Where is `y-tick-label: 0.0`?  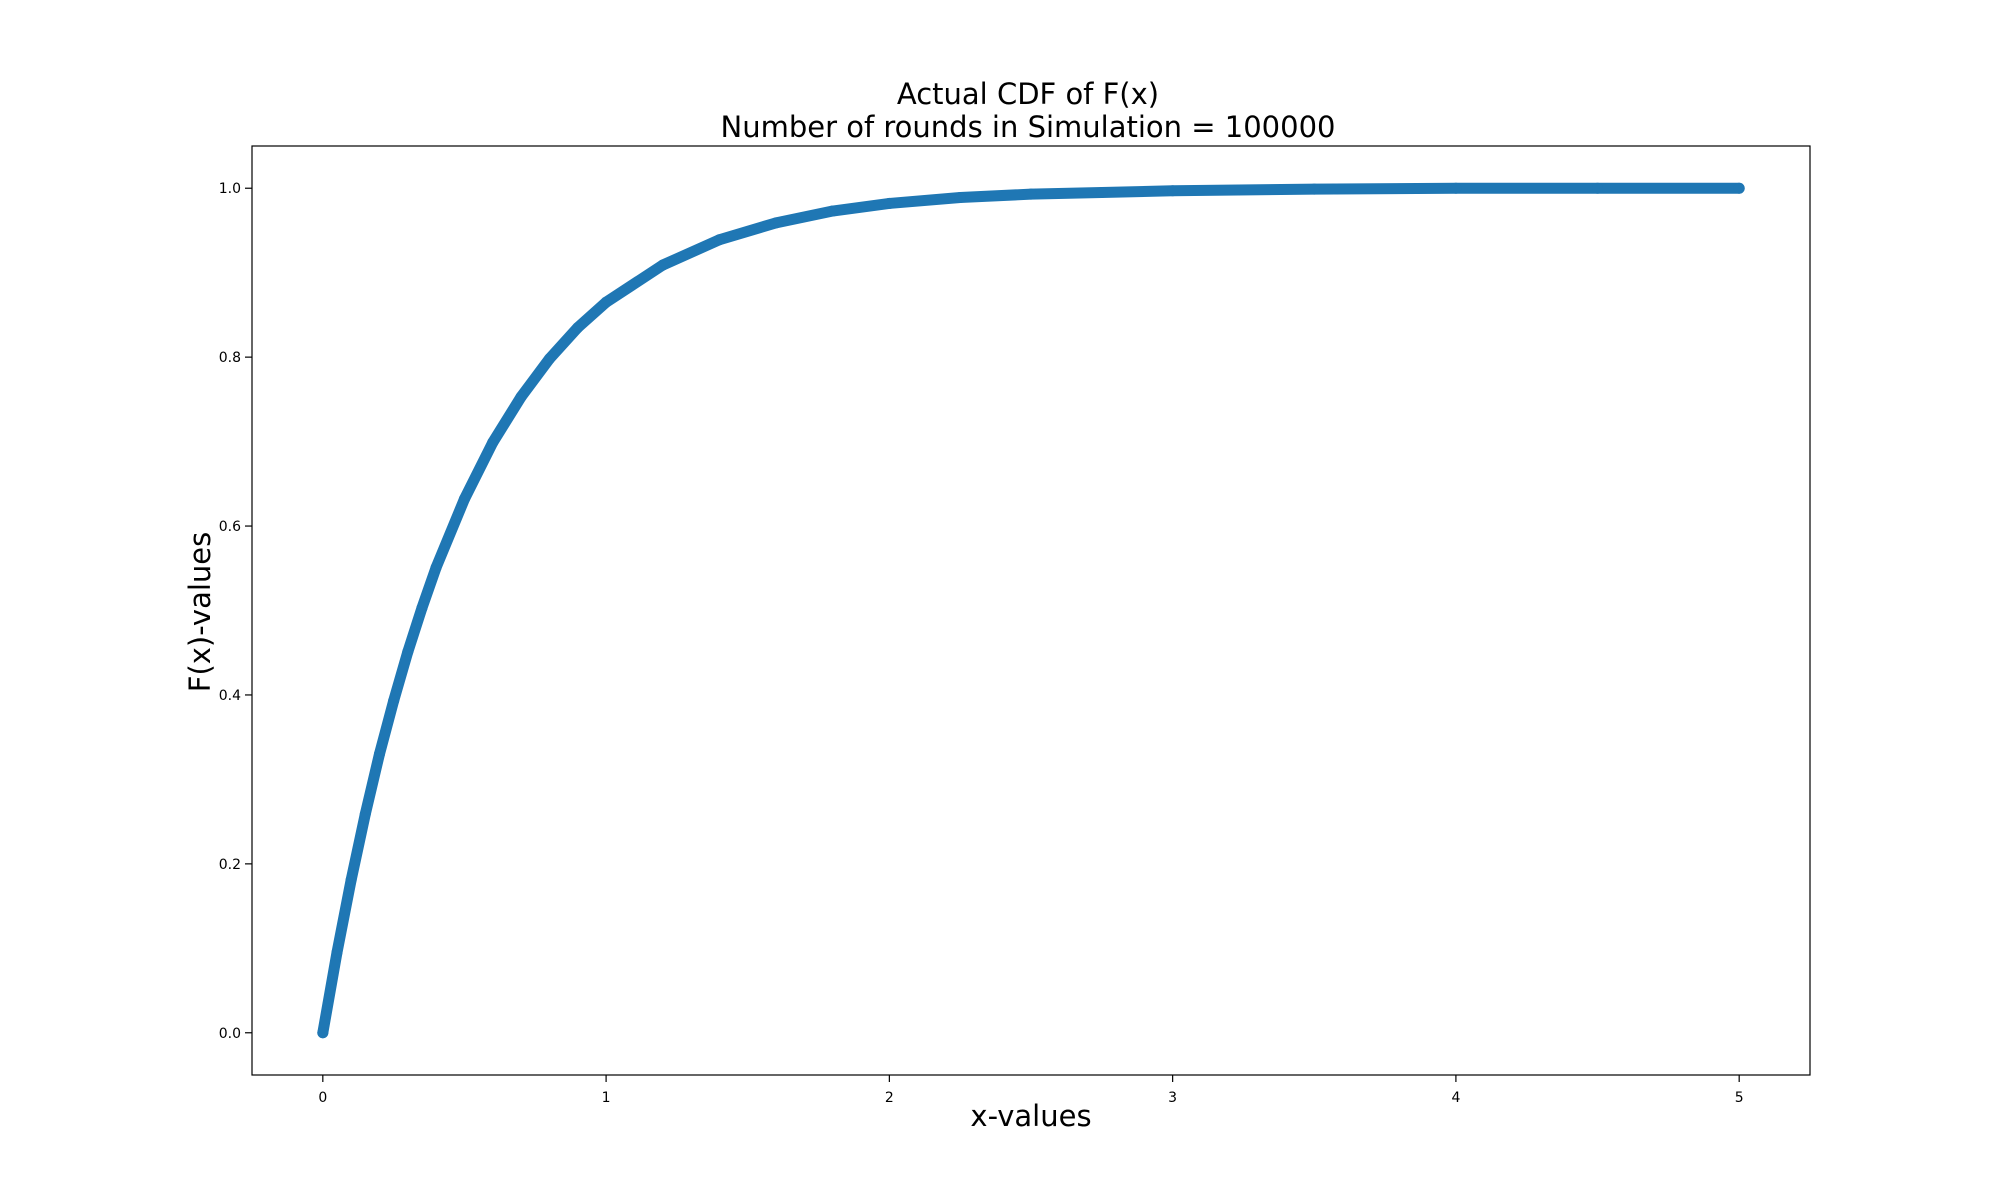
y-tick-label: 0.0 is located at coordinates (230, 1034).